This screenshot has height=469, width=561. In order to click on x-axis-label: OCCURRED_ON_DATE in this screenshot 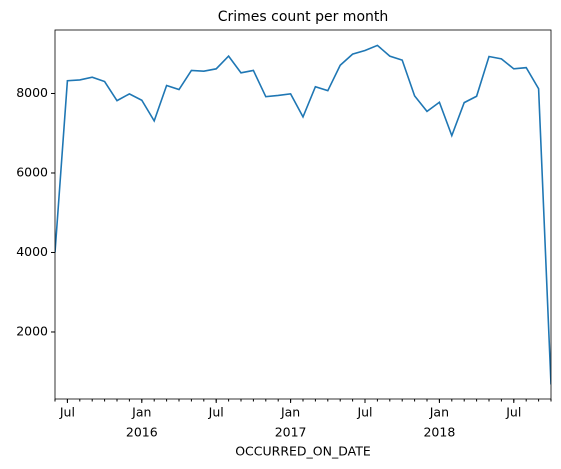, I will do `click(303, 451)`.